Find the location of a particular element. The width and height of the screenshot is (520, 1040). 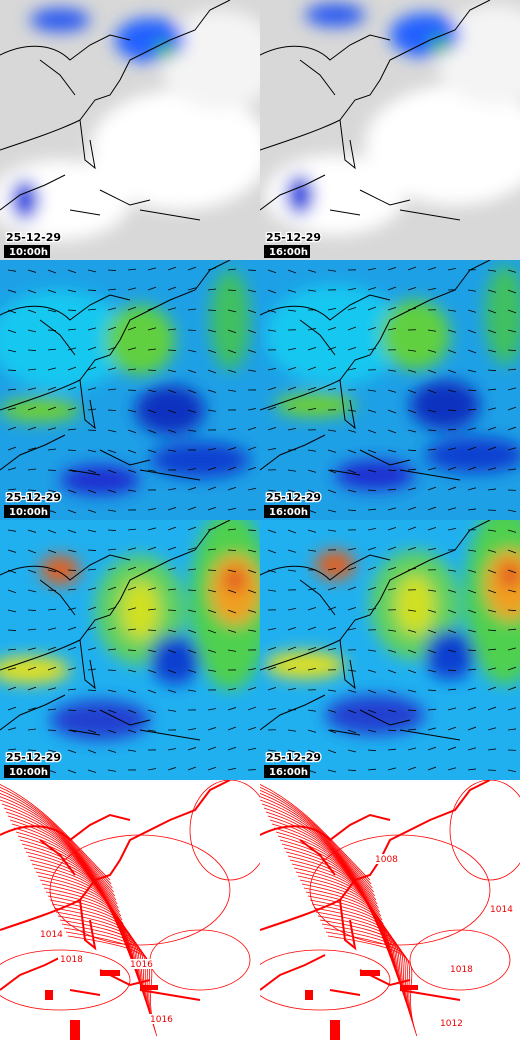

time-box is located at coordinates (287, 511).